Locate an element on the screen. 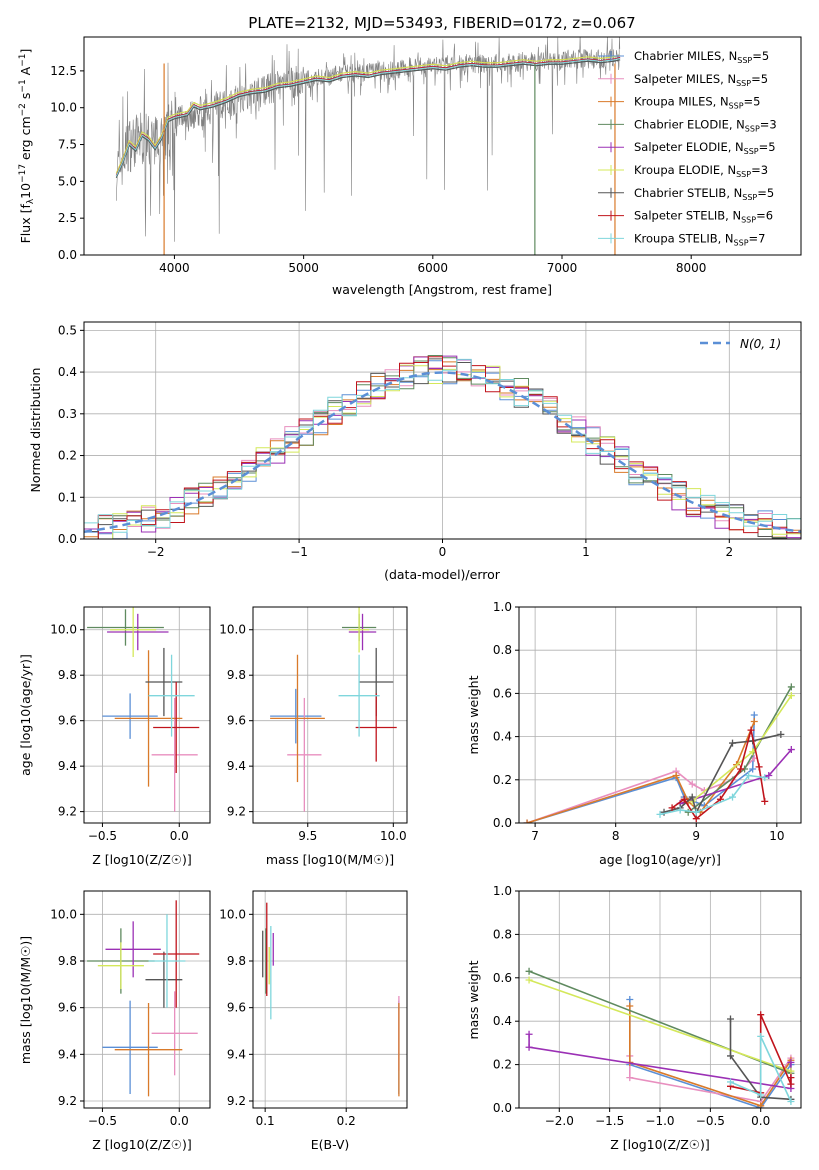  y-tick-label: 0.2 is located at coordinates (67, 456).